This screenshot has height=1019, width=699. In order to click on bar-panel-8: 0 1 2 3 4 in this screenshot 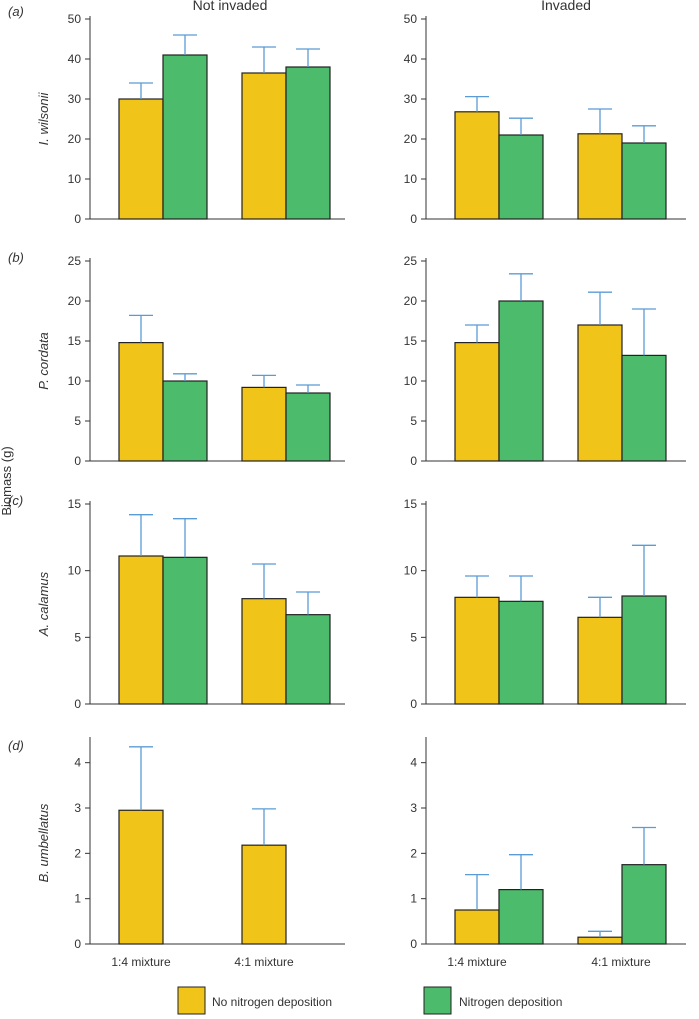, I will do `click(548, 844)`.